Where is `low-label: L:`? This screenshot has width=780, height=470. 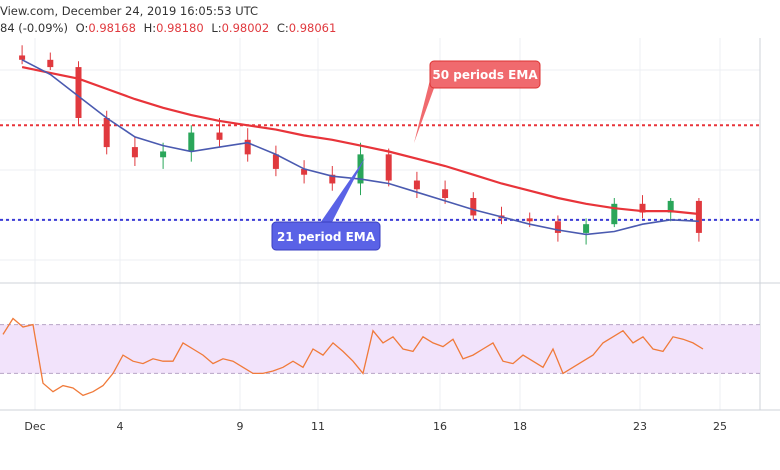 low-label: L: is located at coordinates (216, 28).